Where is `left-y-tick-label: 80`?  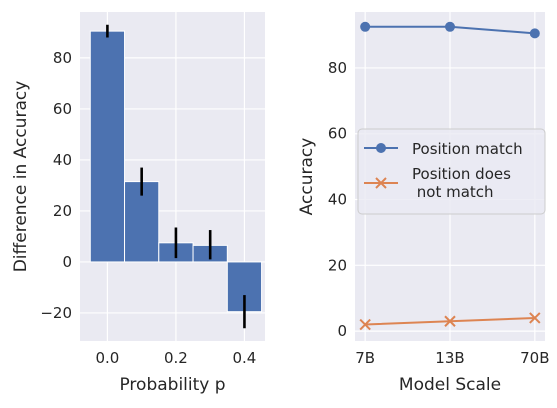
left-y-tick-label: 80 is located at coordinates (62, 58).